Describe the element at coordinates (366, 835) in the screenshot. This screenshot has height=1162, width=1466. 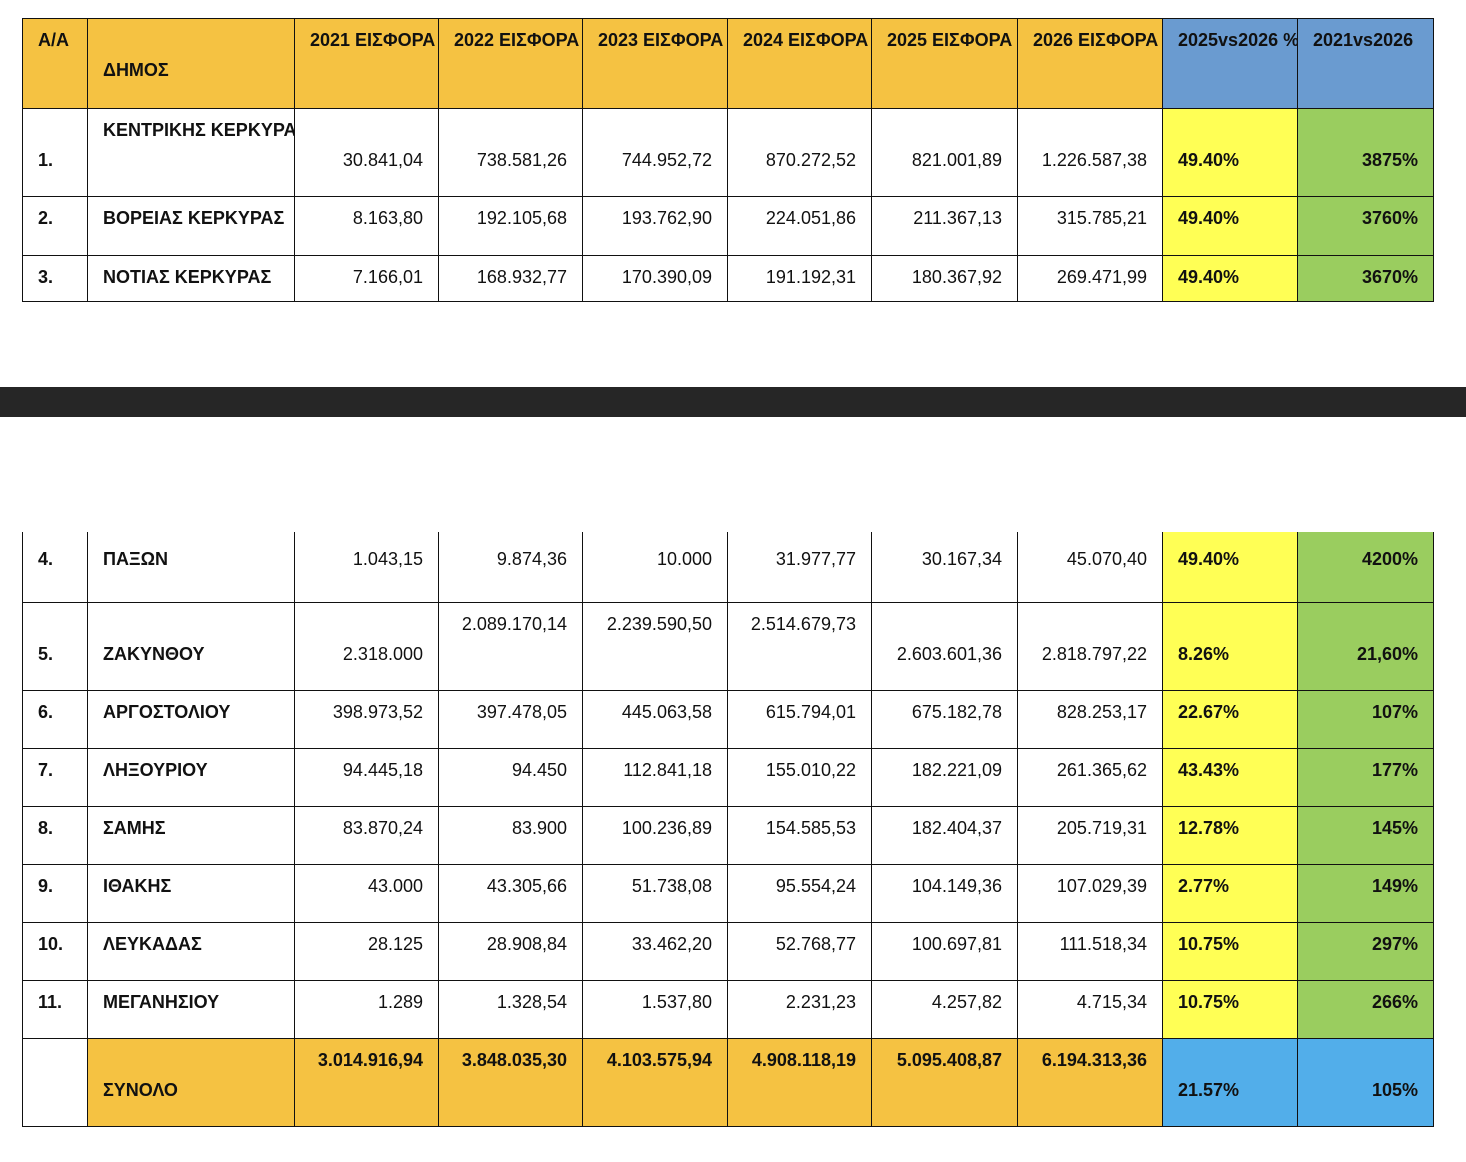
I see `cell-2021: 83.870,24` at that location.